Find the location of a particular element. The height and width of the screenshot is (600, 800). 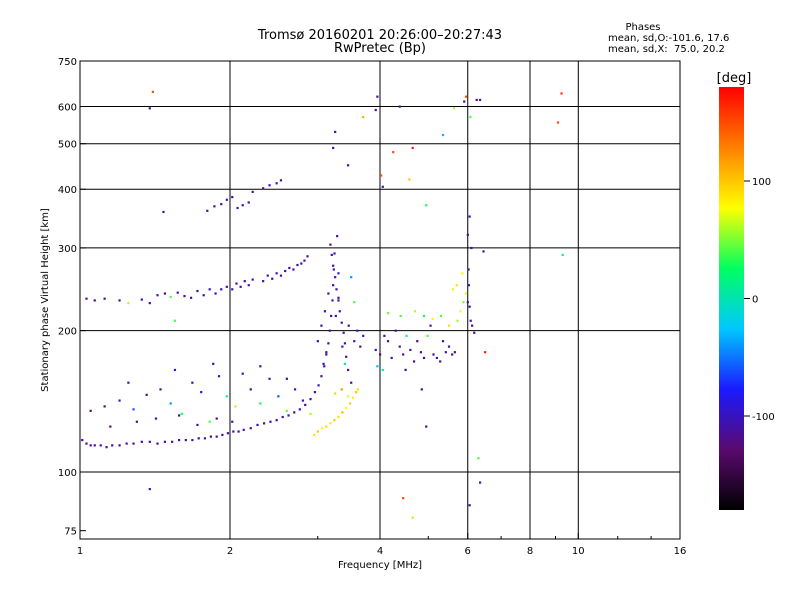

y-axis-ticks: 75 100 200 300 400 500 600 750 is located at coordinates (72, 297).